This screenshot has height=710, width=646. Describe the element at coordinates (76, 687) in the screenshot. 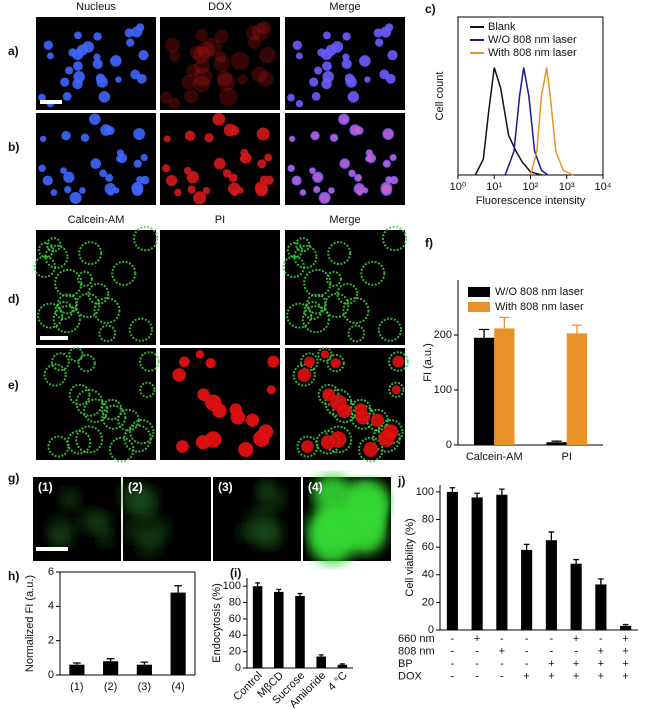

I see `x-tick-label: (1)` at that location.